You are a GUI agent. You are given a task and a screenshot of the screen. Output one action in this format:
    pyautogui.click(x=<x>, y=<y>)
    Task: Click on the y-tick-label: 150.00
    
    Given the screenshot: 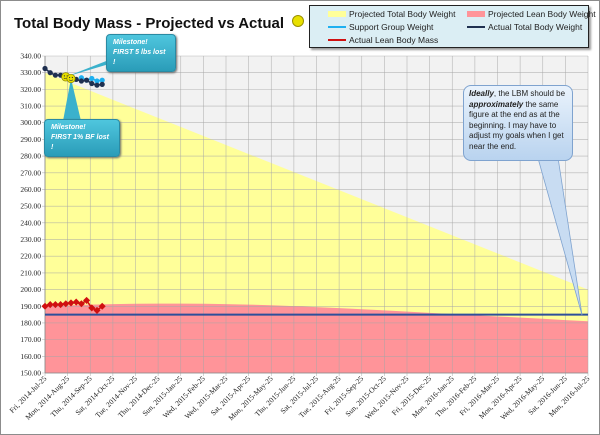 What is the action you would take?
    pyautogui.click(x=30, y=373)
    